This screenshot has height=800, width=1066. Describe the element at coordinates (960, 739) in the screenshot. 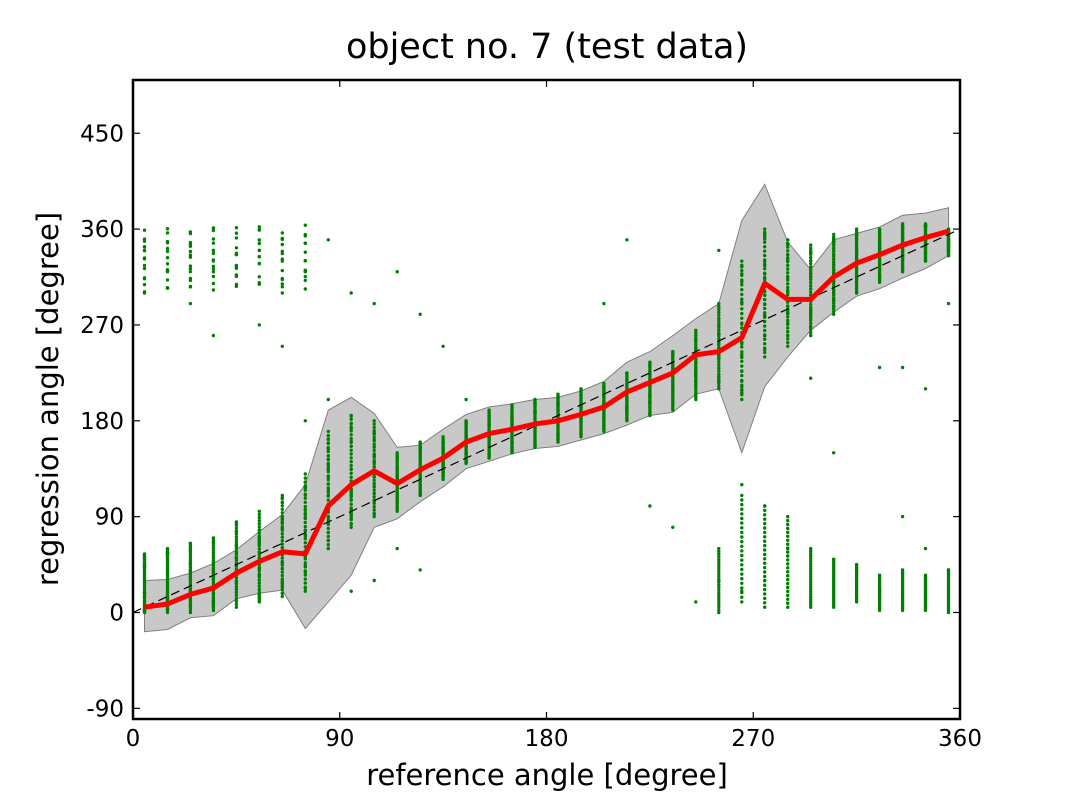

I see `x-tick-label: 360` at that location.